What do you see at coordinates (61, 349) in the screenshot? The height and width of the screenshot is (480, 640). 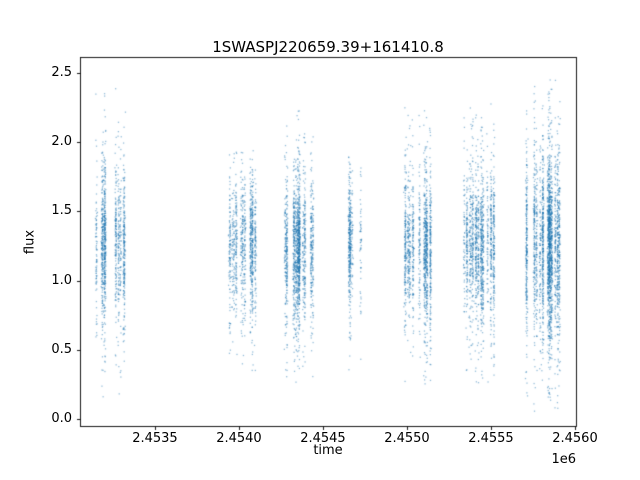 I see `y-tick-label: 0.5` at bounding box center [61, 349].